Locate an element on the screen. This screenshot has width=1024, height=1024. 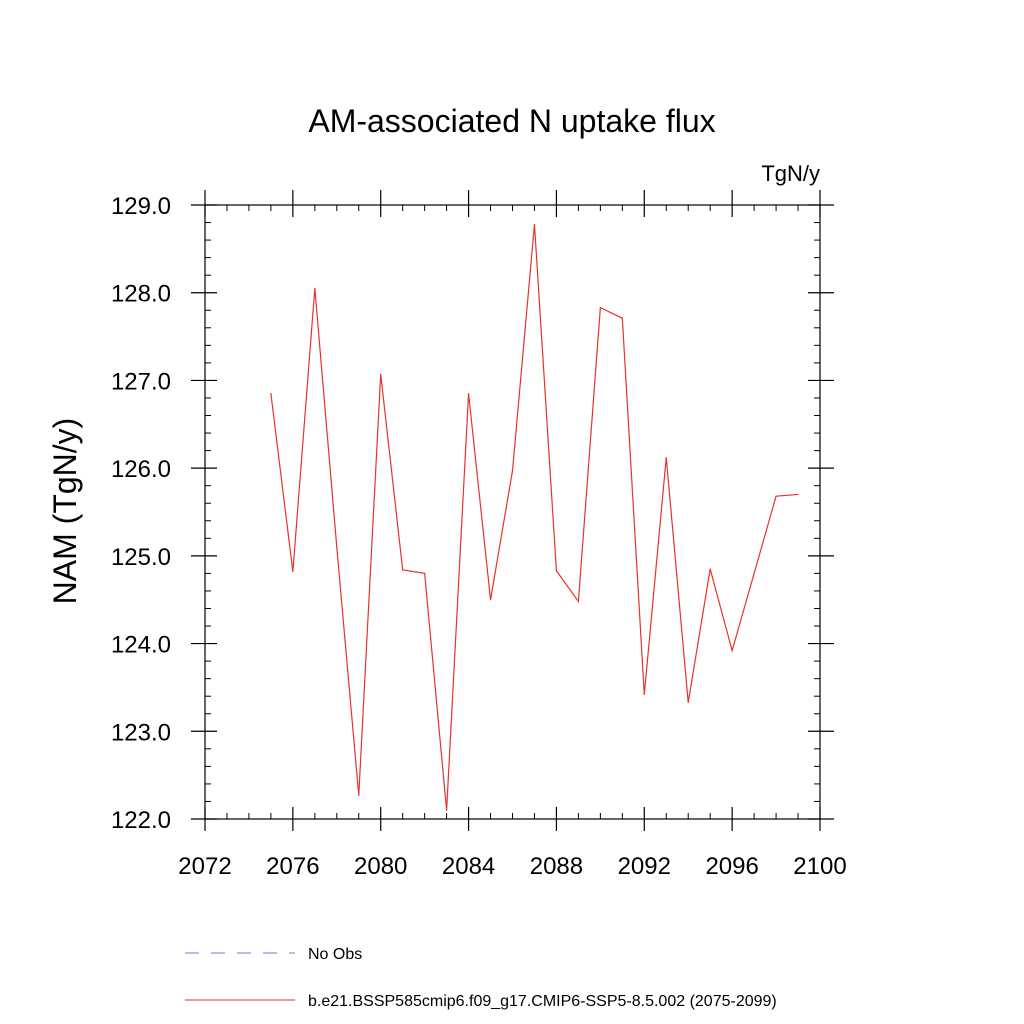
chart-title: AM-associated N uptake flux is located at coordinates (511, 121).